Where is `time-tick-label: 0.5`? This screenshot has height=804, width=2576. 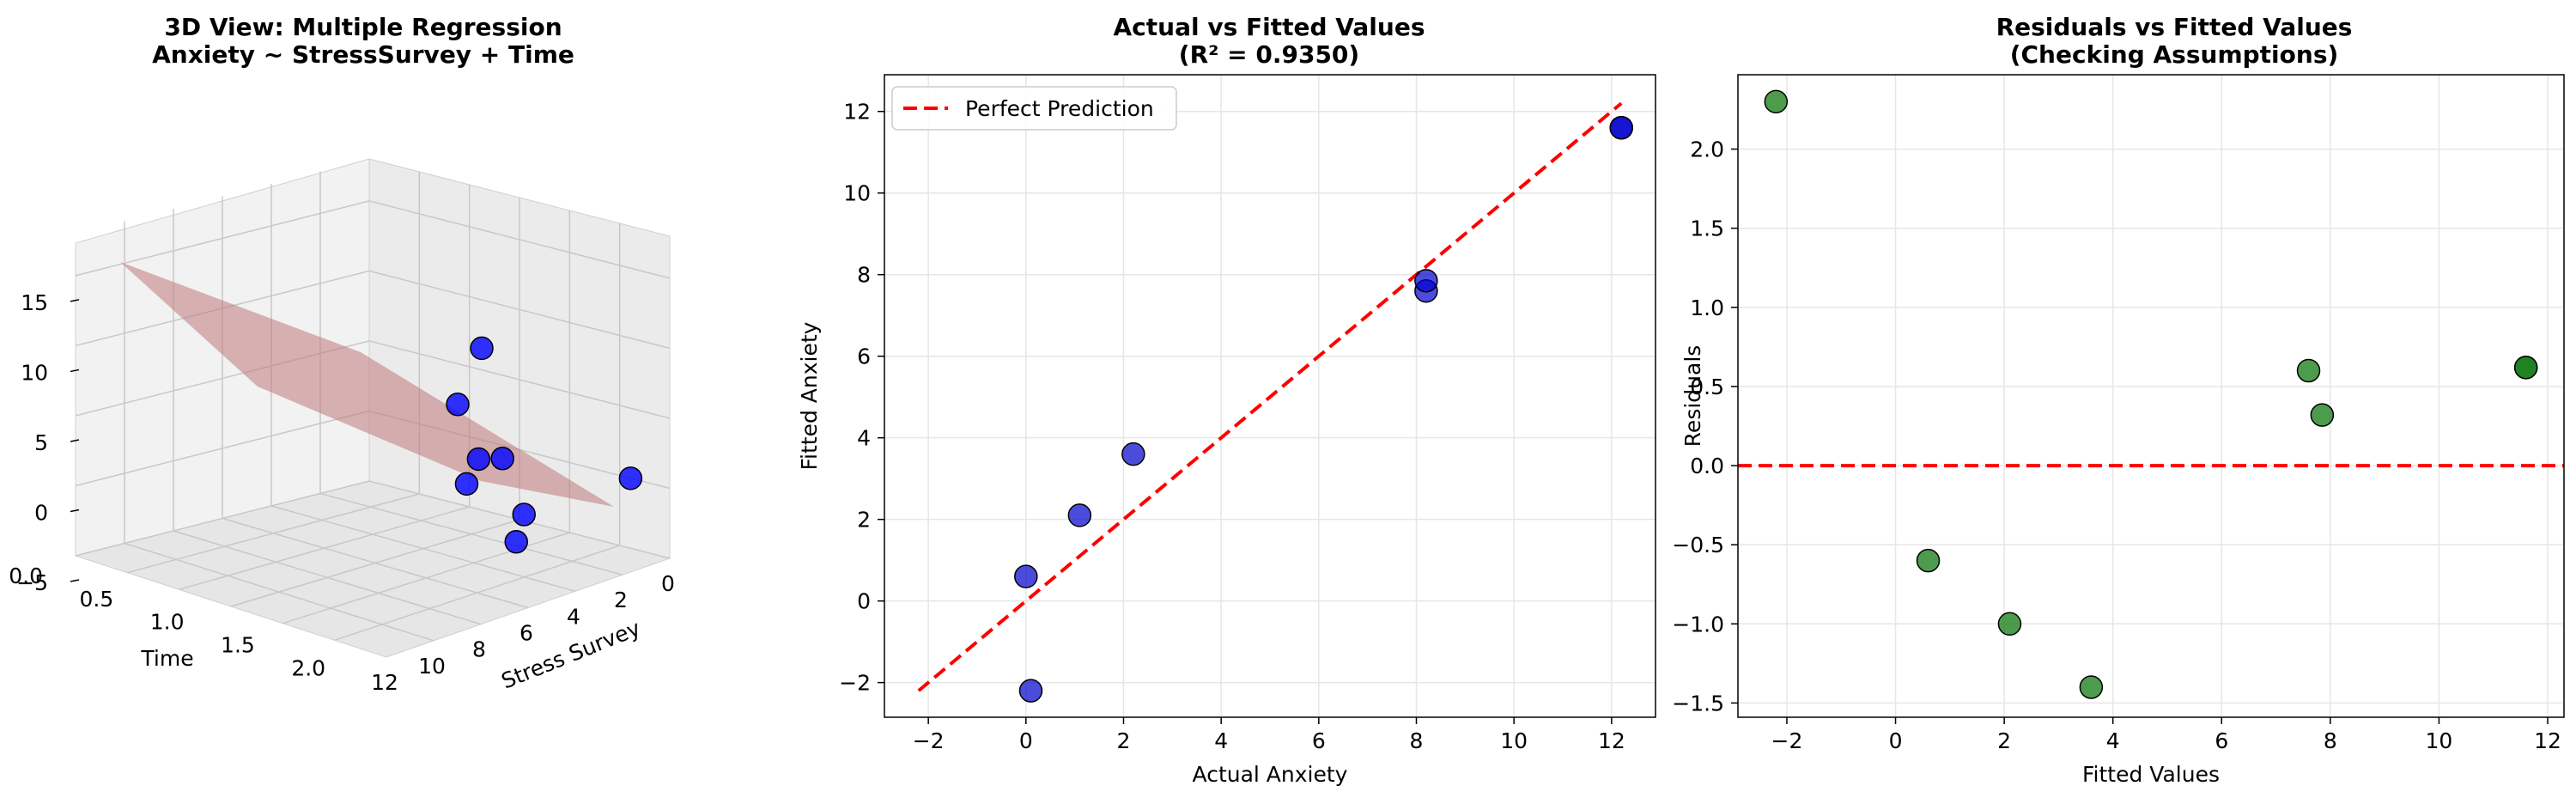 time-tick-label: 0.5 is located at coordinates (97, 599).